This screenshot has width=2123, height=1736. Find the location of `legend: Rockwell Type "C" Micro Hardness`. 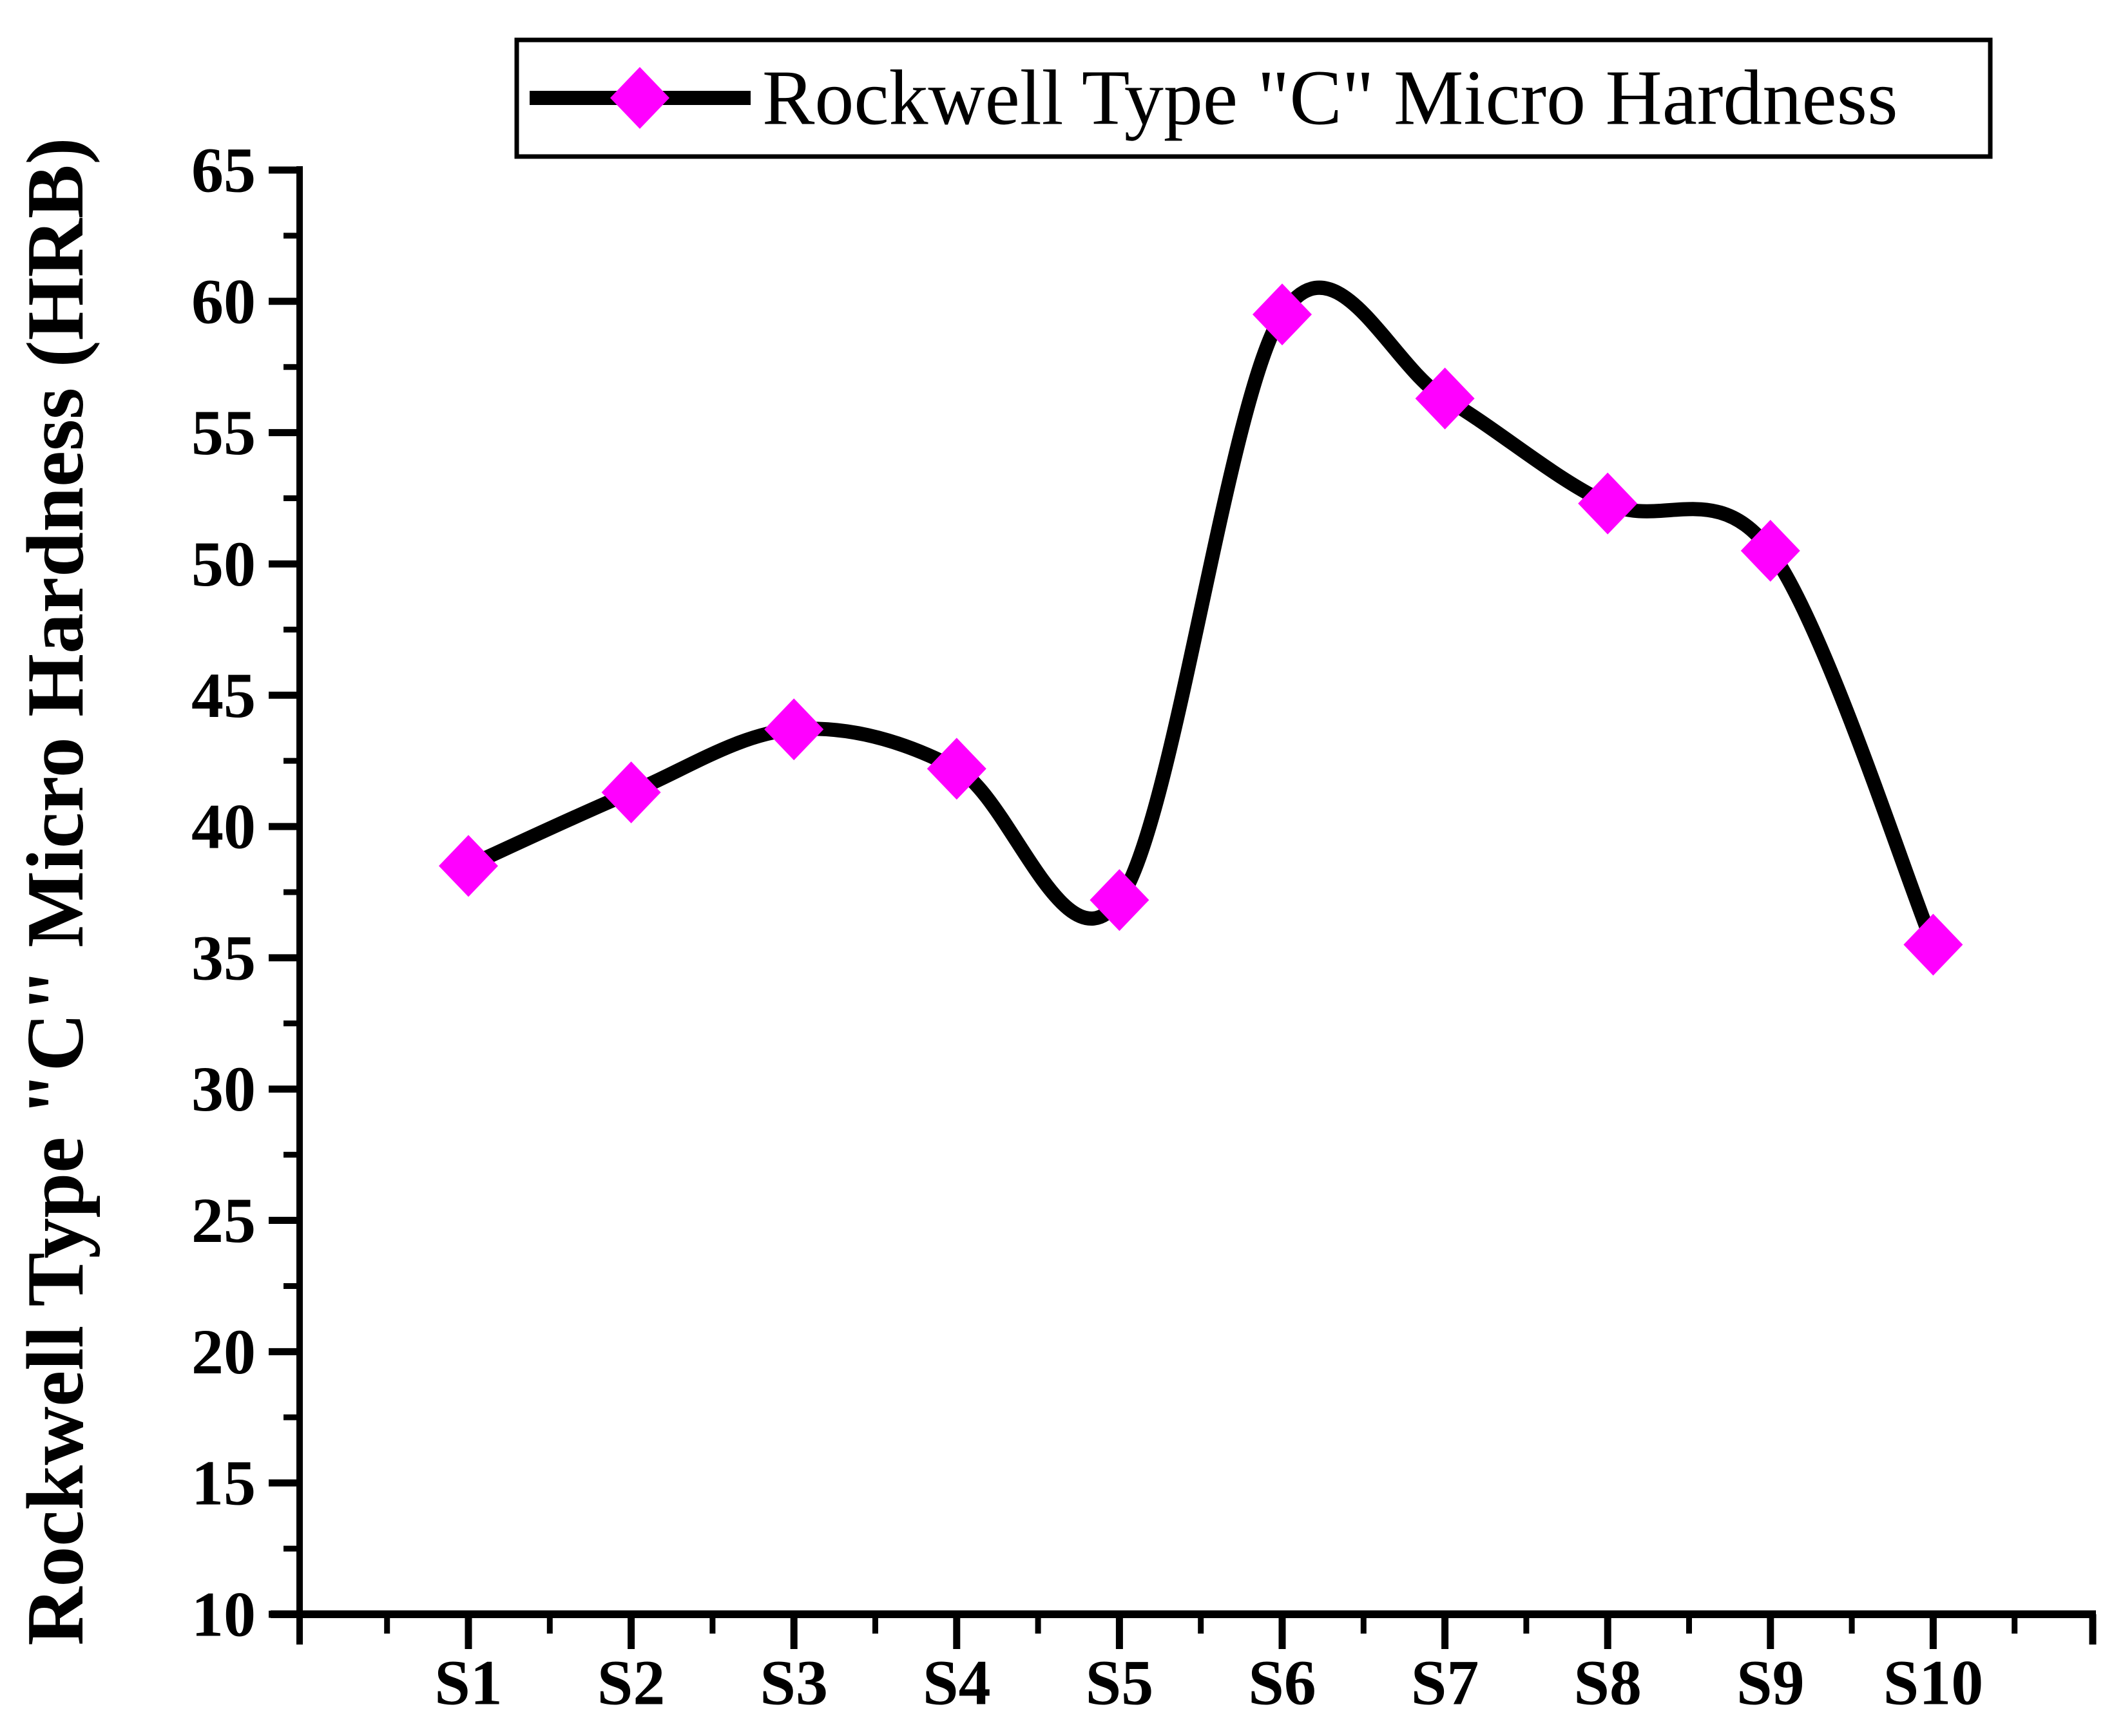

legend: Rockwell Type "C" Micro Hardness is located at coordinates (1253, 98).